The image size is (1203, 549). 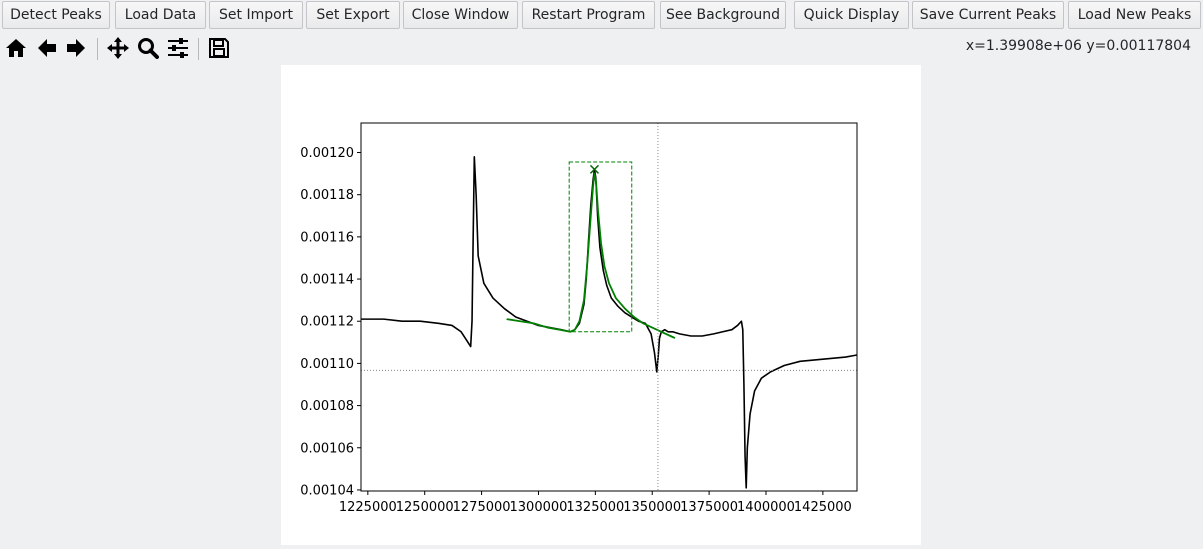 I want to click on x-tick-label: 1325000, so click(x=595, y=507).